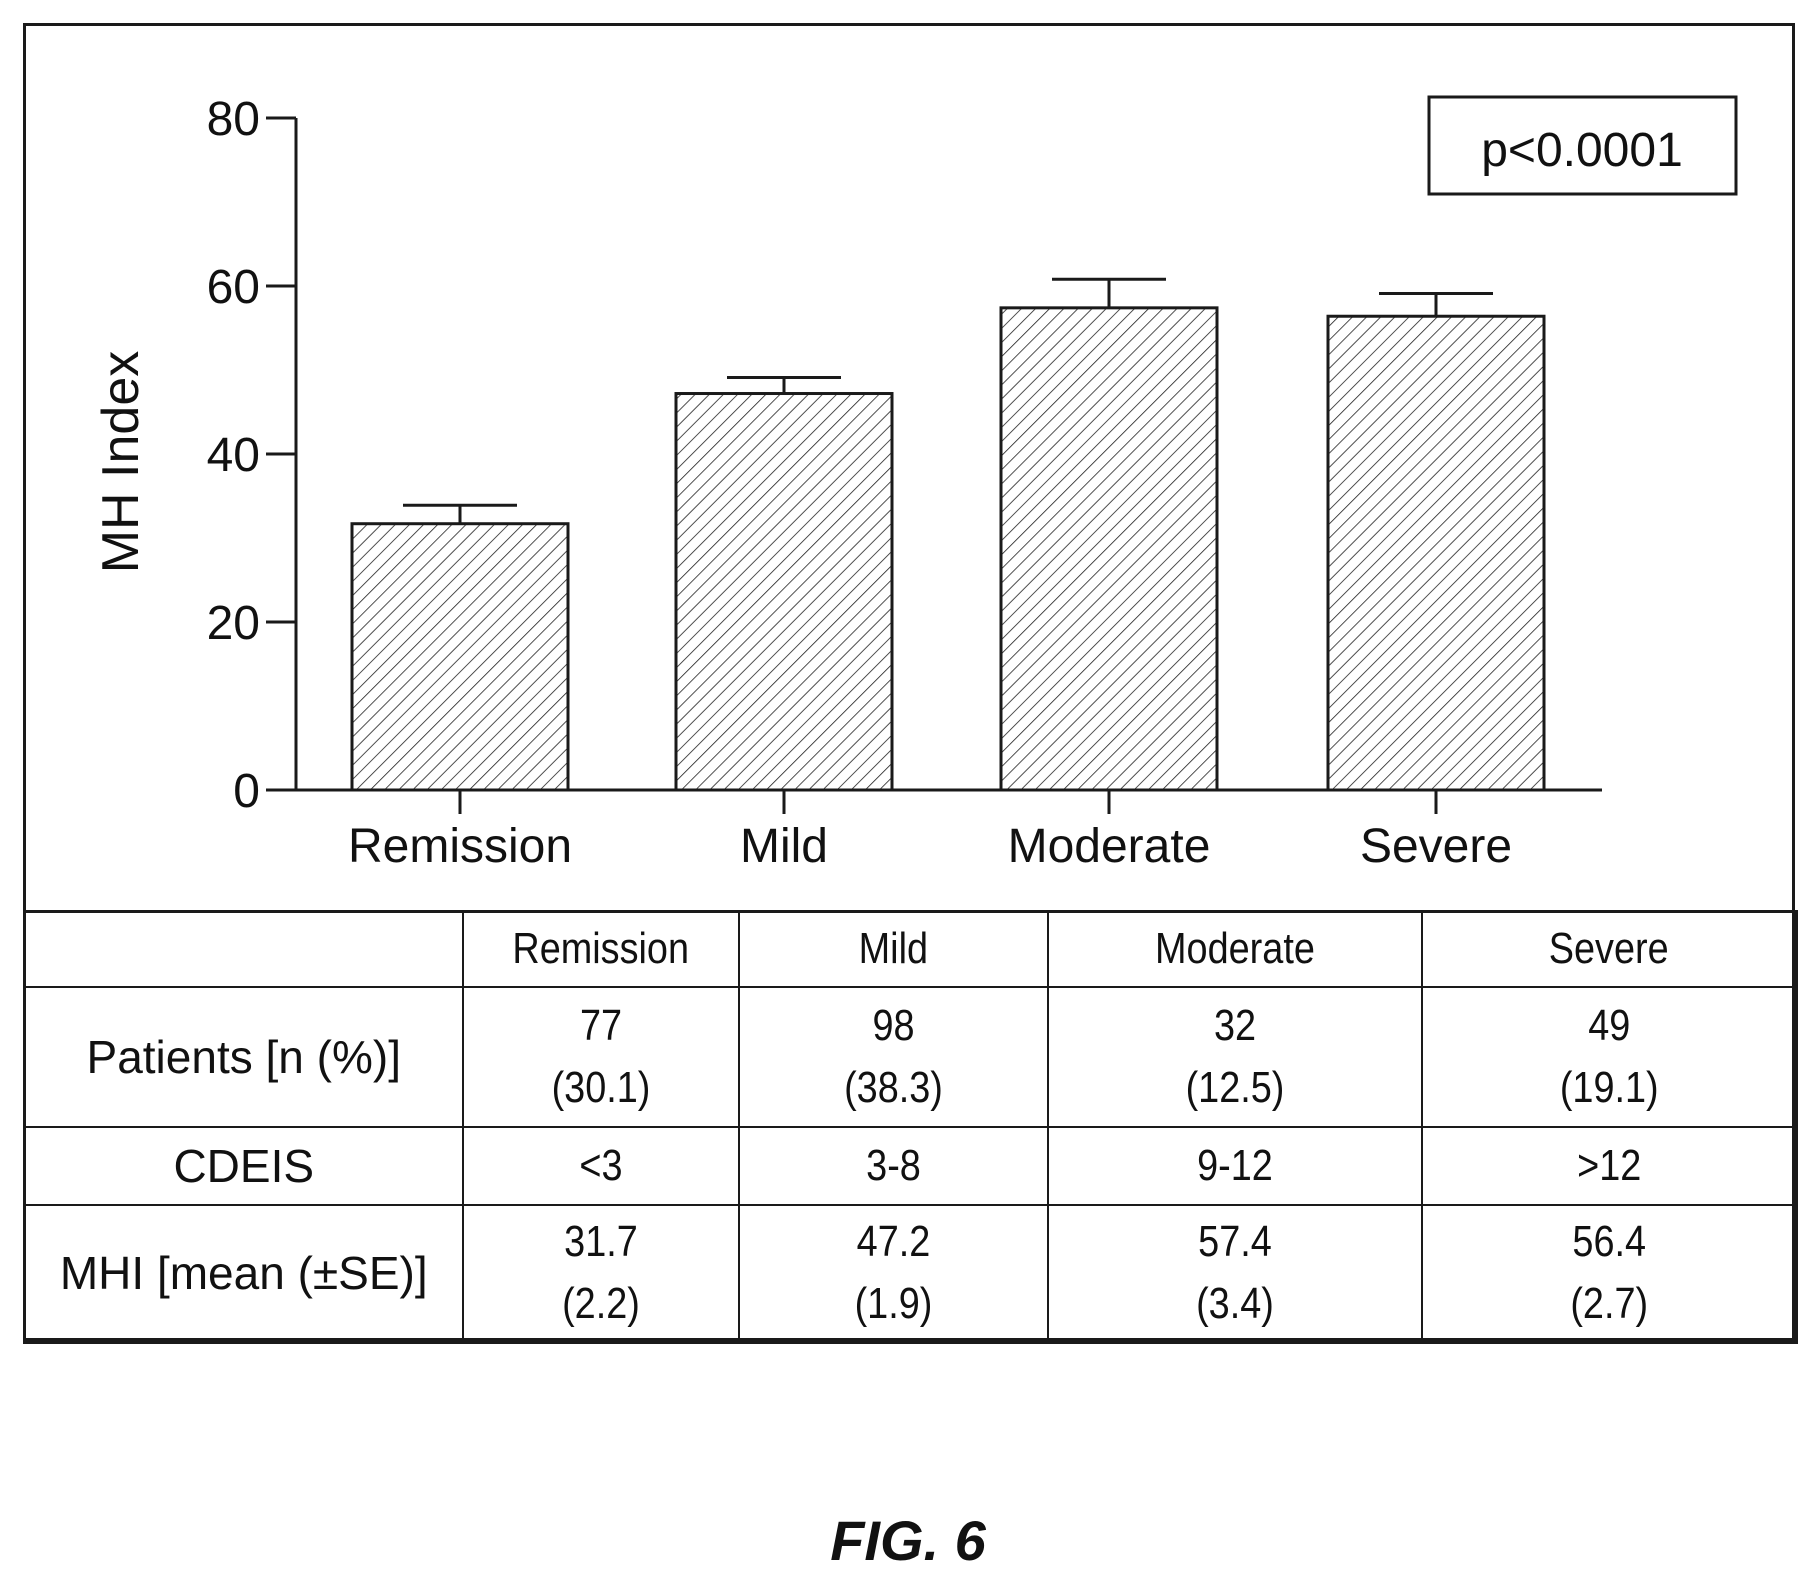 This screenshot has width=1816, height=1584. What do you see at coordinates (233, 455) in the screenshot?
I see `y-tick-label: 40` at bounding box center [233, 455].